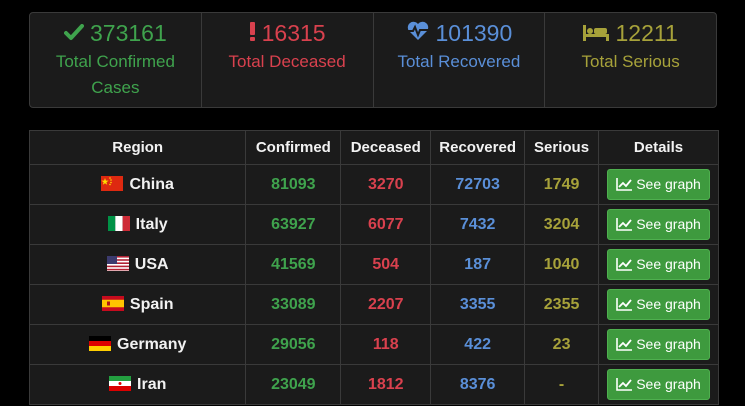  Describe the element at coordinates (478, 384) in the screenshot. I see `recovered-cell: 8376` at that location.